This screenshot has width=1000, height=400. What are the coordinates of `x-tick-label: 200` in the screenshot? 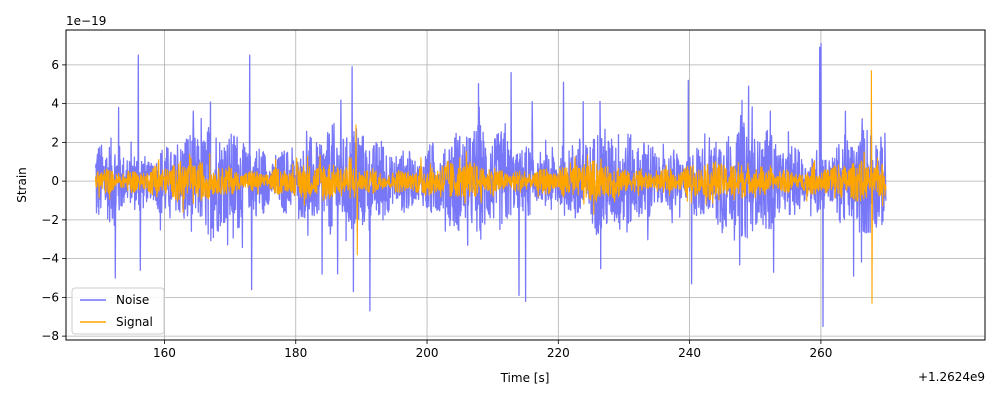 It's located at (427, 353).